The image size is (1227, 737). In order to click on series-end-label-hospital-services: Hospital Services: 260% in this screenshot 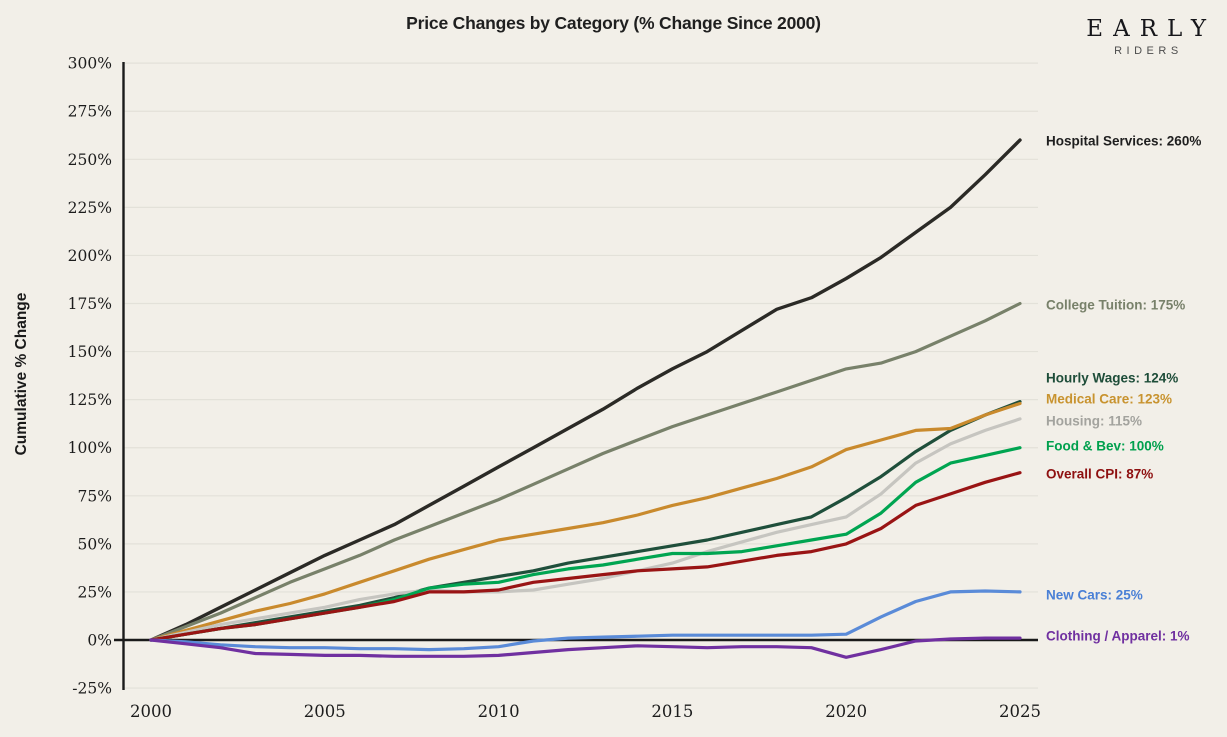, I will do `click(1123, 141)`.